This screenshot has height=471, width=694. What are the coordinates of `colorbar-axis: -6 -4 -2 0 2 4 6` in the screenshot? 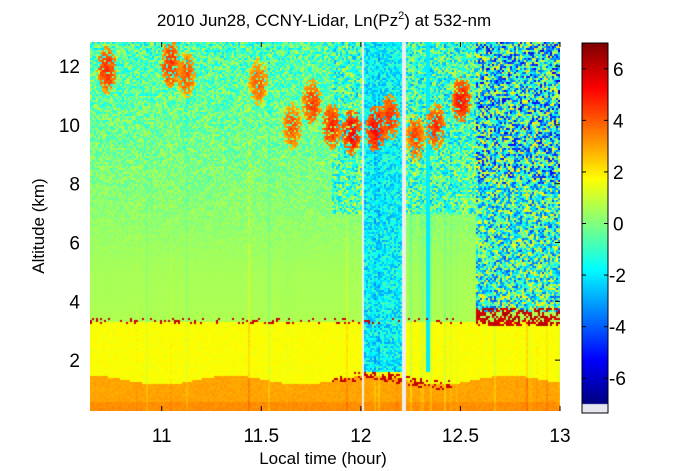 It's located at (604, 225).